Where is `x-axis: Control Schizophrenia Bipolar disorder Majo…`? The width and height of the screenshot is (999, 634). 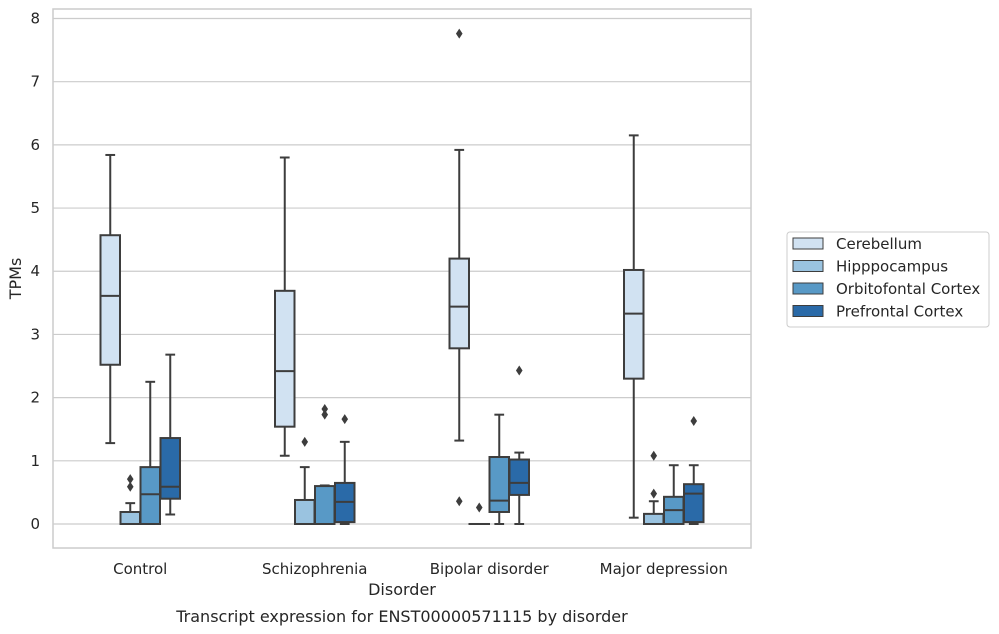 x-axis: Control Schizophrenia Bipolar disorder Majo… is located at coordinates (420, 569).